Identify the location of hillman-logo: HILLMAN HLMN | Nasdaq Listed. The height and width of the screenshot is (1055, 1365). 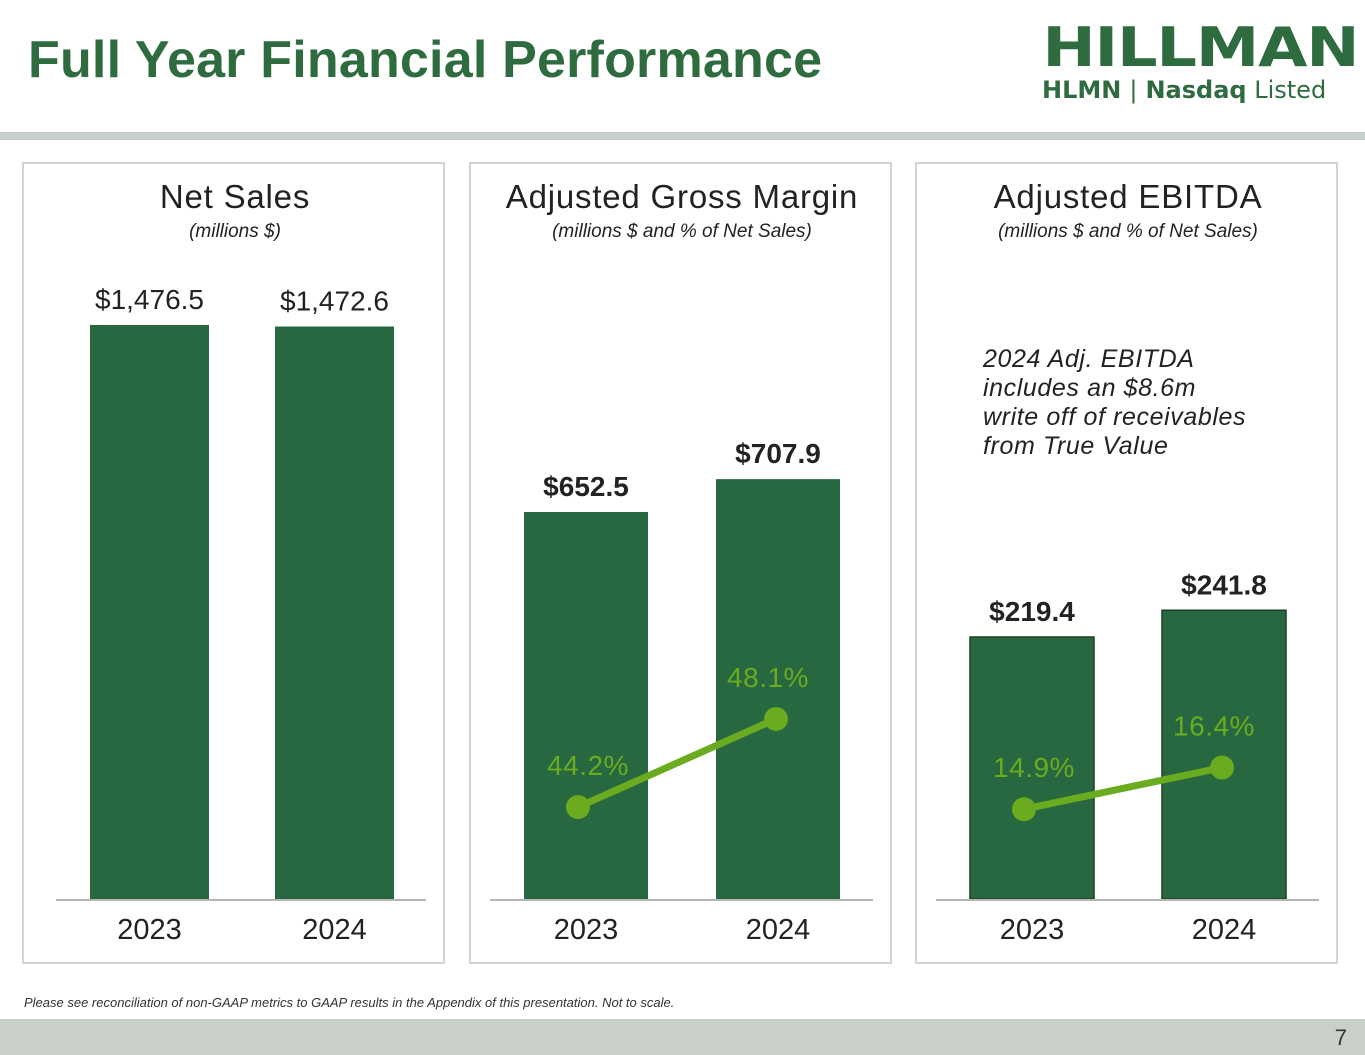
(1172, 63).